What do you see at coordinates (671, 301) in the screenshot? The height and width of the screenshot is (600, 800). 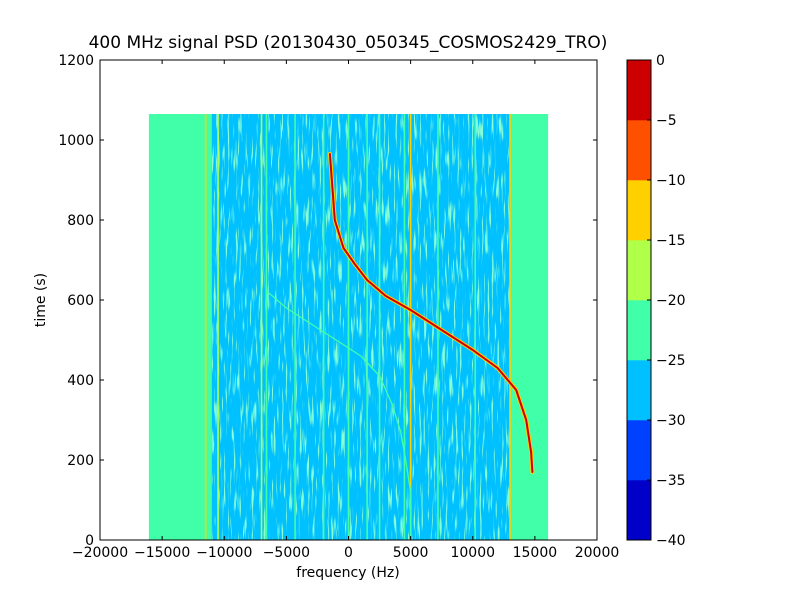 I see `colorbar-tick-label: −20` at bounding box center [671, 301].